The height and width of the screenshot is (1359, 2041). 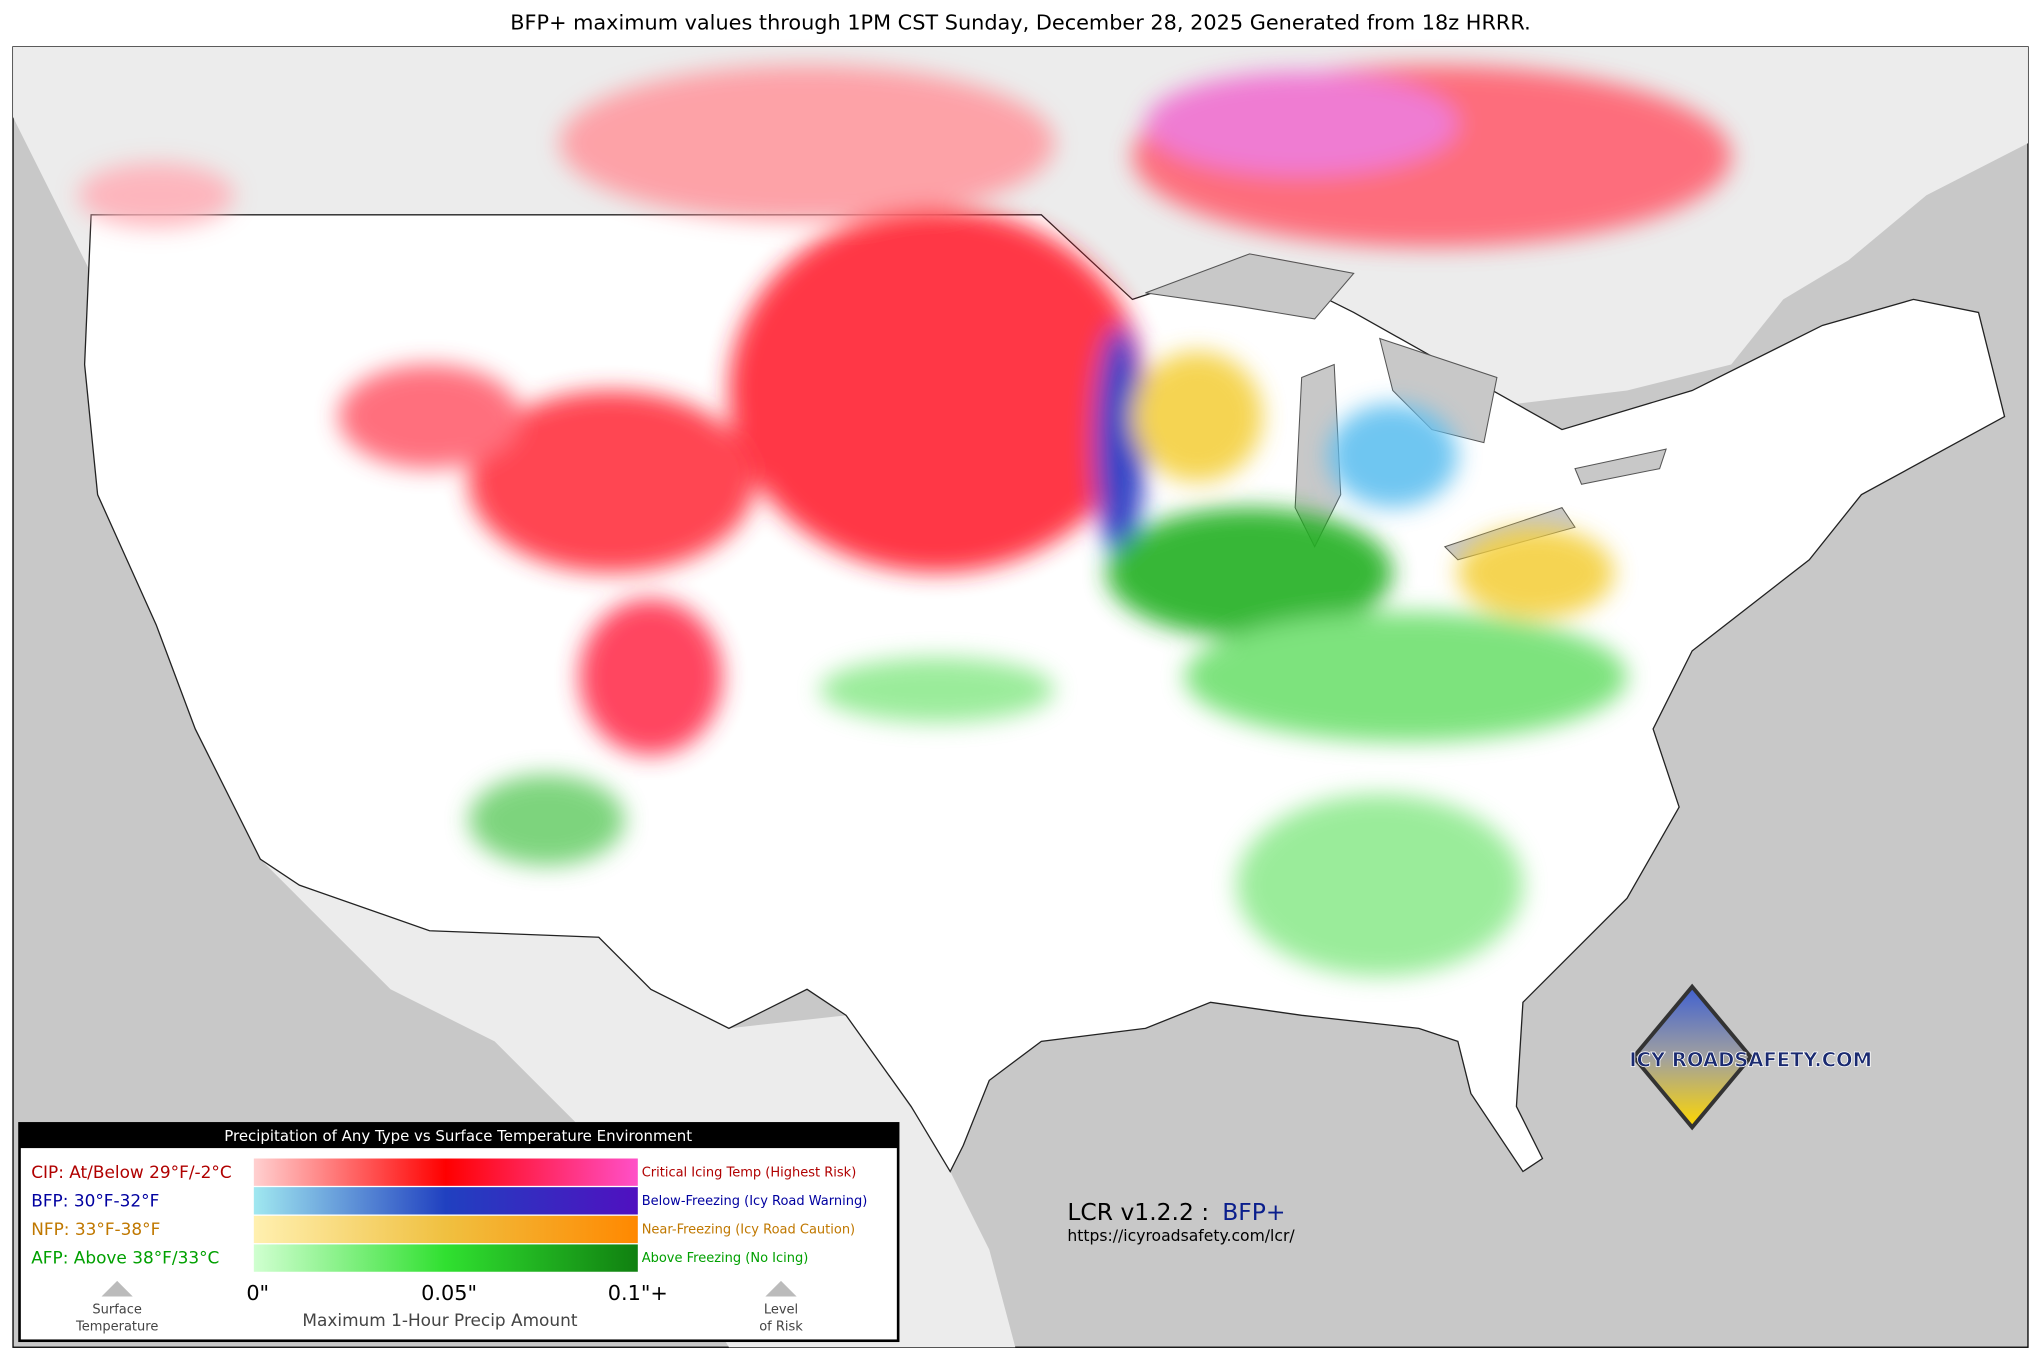 What do you see at coordinates (1301, 123) in the screenshot?
I see `precip-cip-heavy` at bounding box center [1301, 123].